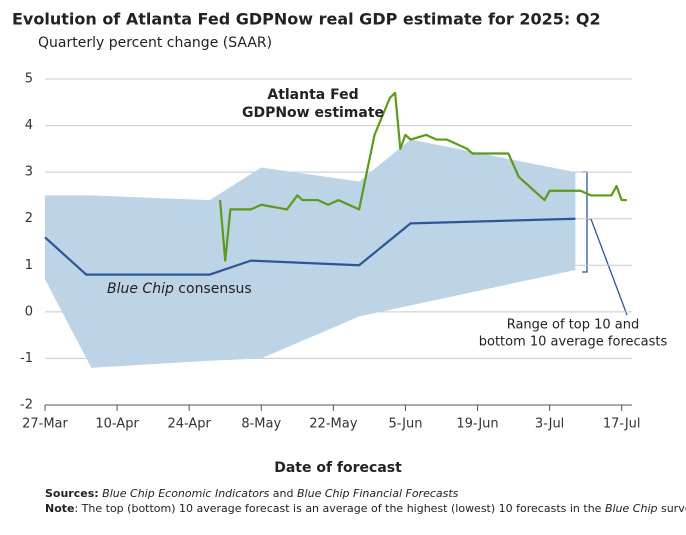  I want to click on x-tick-label: 10-Apr, so click(117, 424).